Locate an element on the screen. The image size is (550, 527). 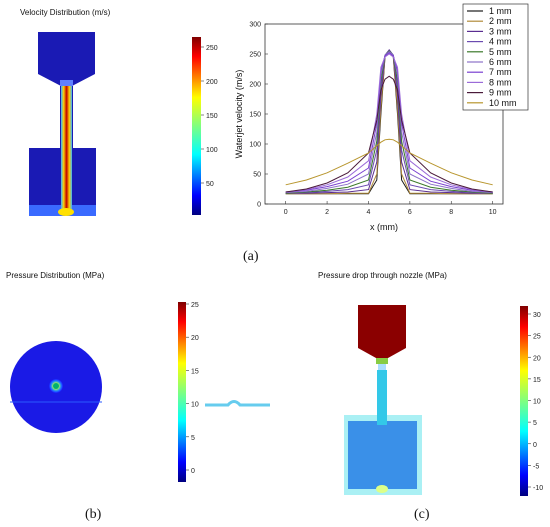
pressure-contour is located at coordinates (56, 387).